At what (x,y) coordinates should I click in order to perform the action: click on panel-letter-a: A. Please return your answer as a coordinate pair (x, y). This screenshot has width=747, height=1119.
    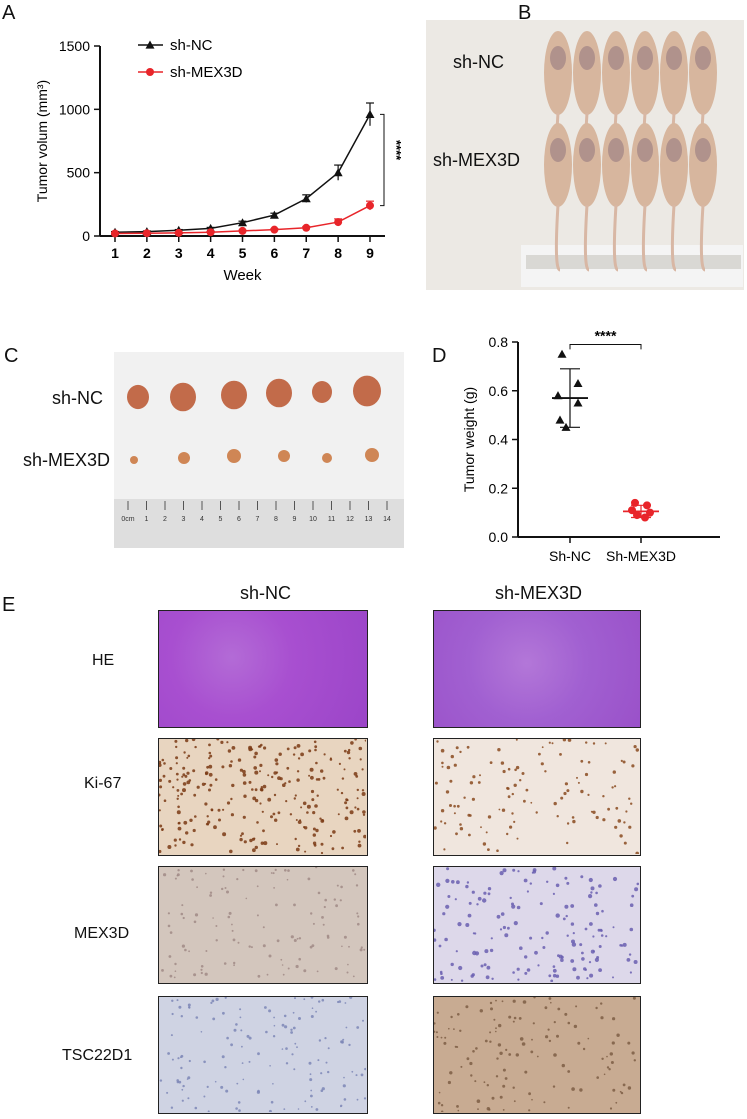
    Looking at the image, I should click on (9, 13).